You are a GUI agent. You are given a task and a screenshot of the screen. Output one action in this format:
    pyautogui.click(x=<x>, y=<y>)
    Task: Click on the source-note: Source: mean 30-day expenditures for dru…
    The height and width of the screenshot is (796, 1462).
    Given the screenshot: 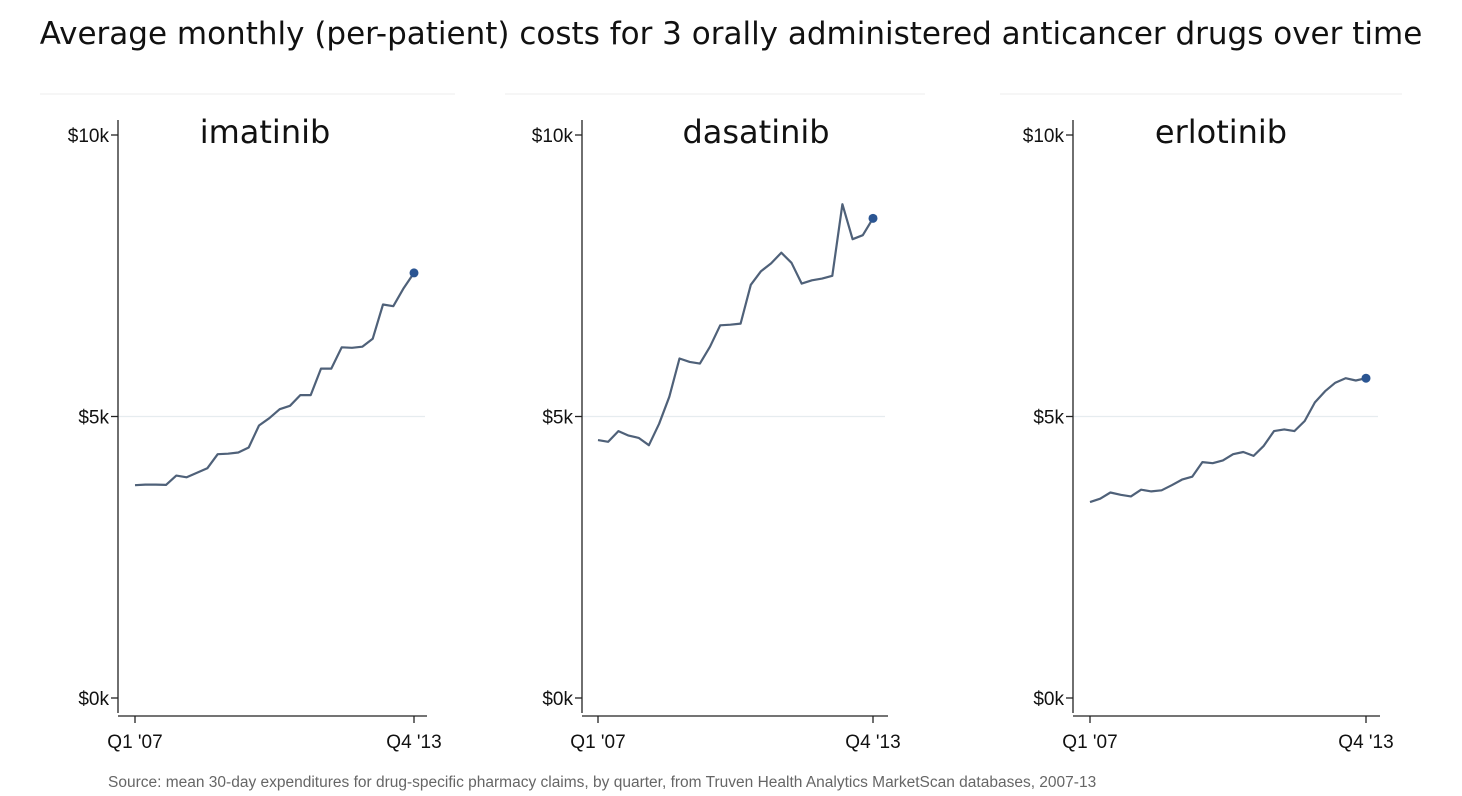 What is the action you would take?
    pyautogui.click(x=602, y=782)
    